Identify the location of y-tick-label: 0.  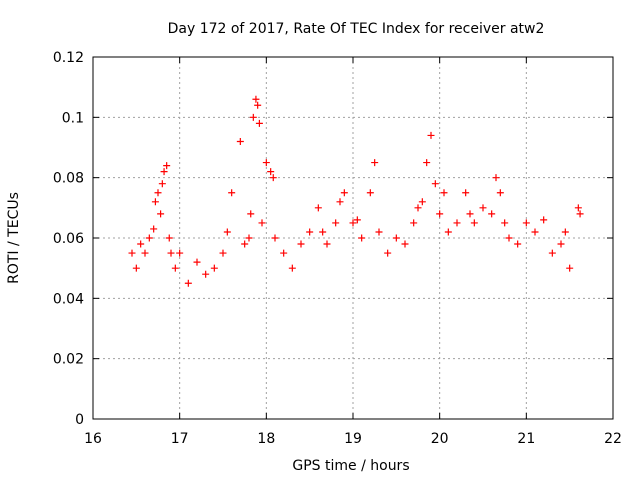
(79, 420).